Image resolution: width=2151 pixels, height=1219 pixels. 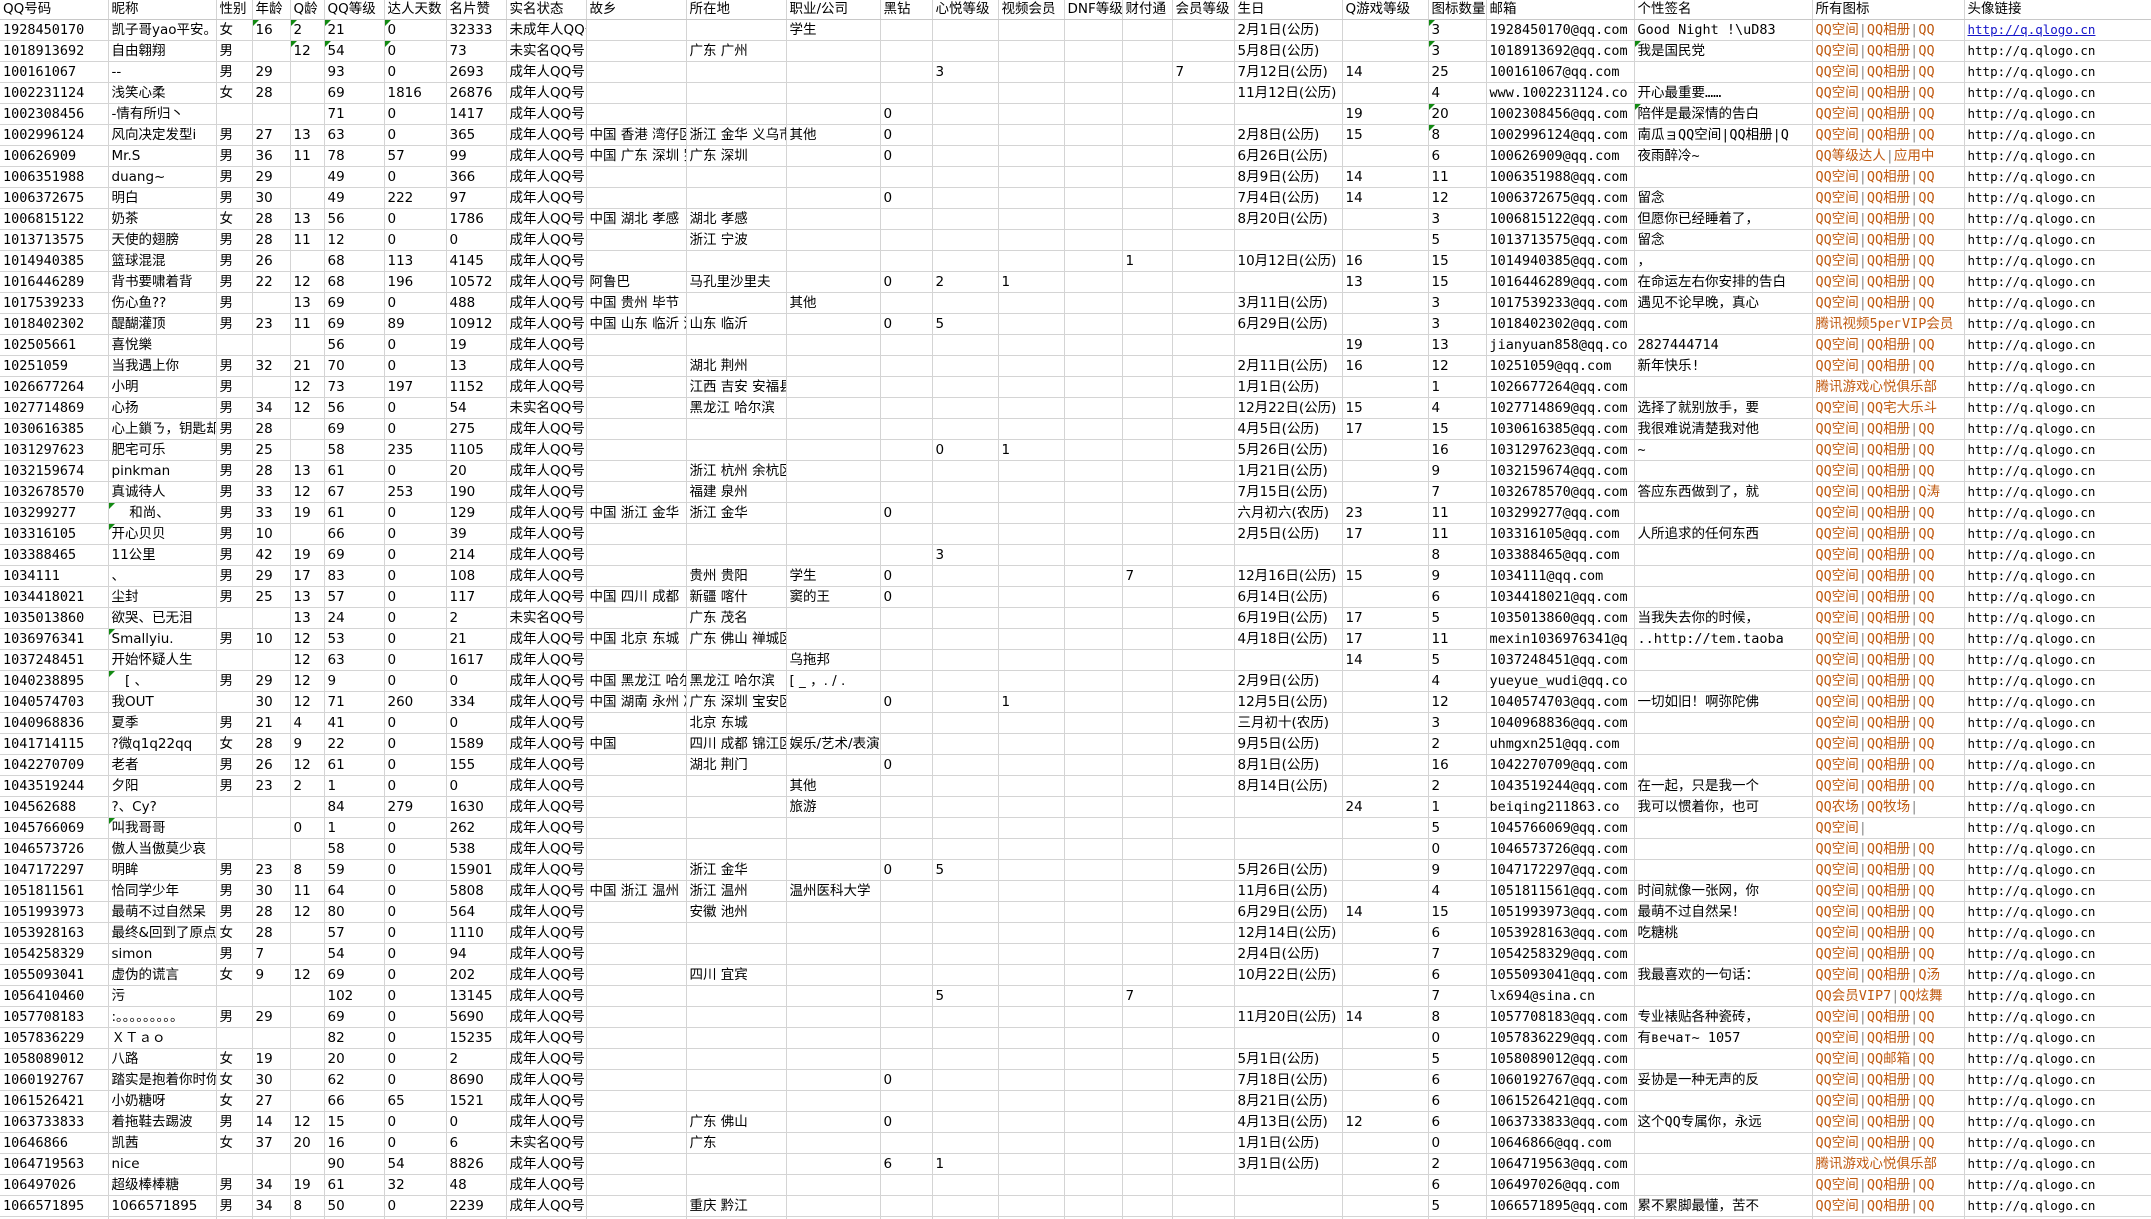 I want to click on cell-r34-c5: 22, so click(x=354, y=744).